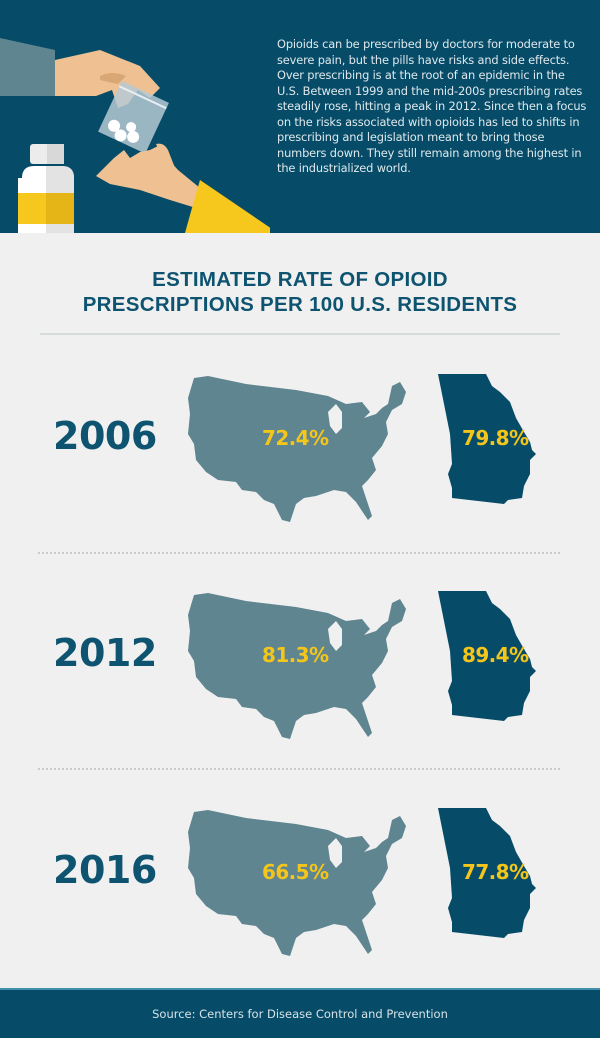 The width and height of the screenshot is (600, 1038). I want to click on year-label: 2012, so click(105, 653).